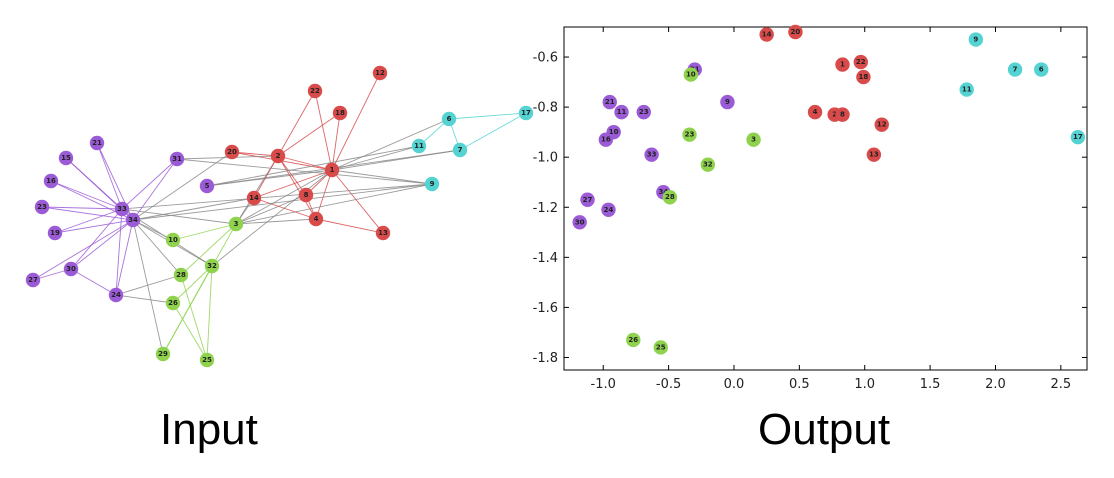 This screenshot has width=1114, height=478. Describe the element at coordinates (207, 360) in the screenshot. I see `graph-node: 25` at that location.